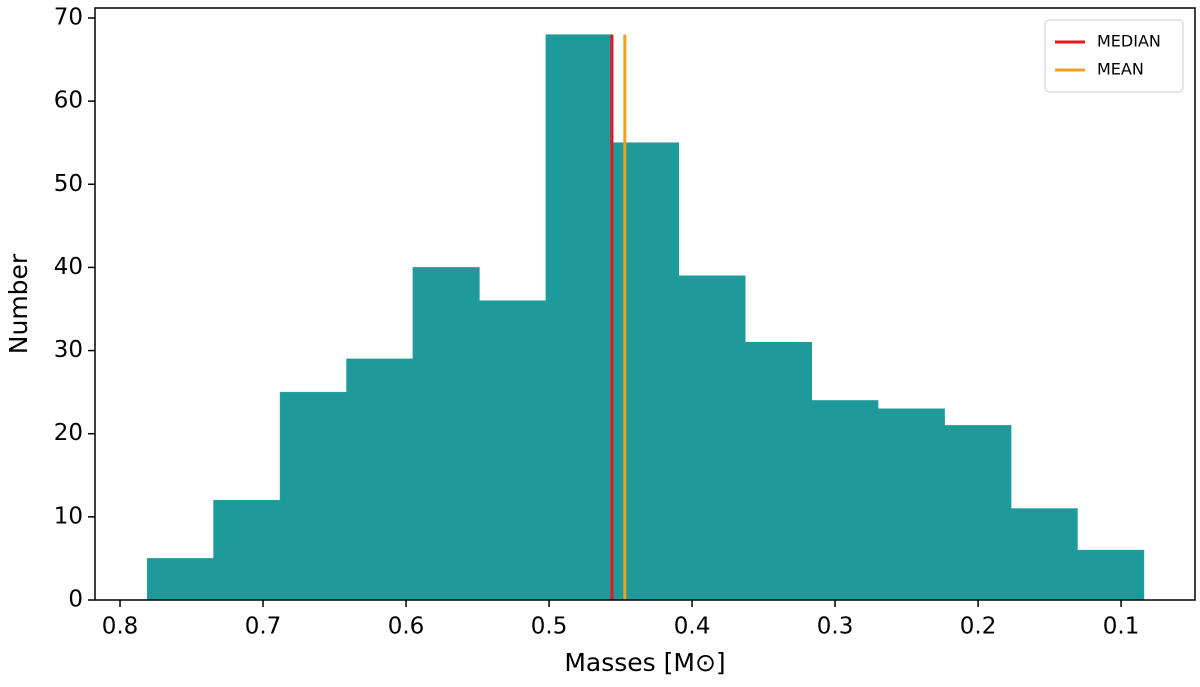 The height and width of the screenshot is (687, 1200). What do you see at coordinates (68, 17) in the screenshot?
I see `y-tick-label: 70` at bounding box center [68, 17].